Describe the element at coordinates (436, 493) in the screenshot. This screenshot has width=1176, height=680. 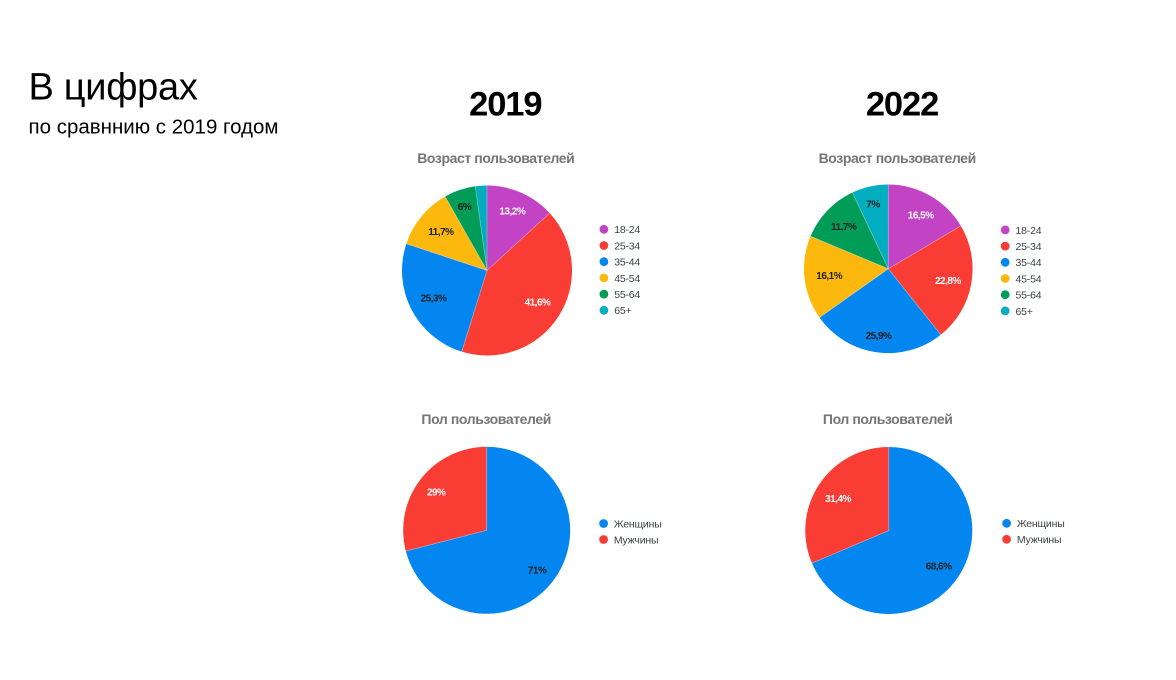
I see `svg-text: 29%` at that location.